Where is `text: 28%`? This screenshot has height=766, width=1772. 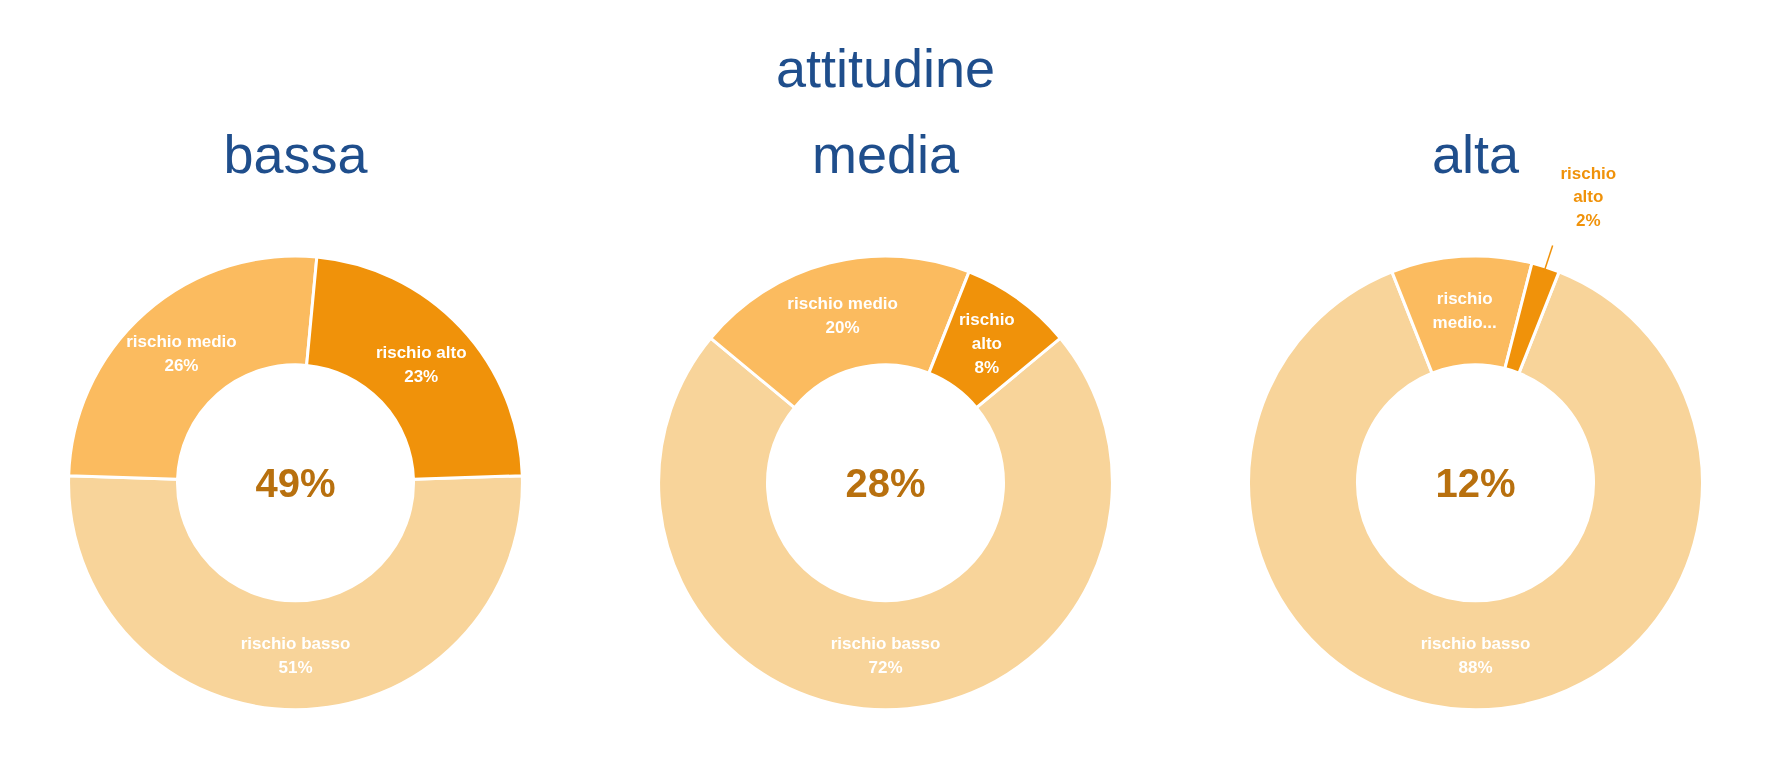
text: 28% is located at coordinates (885, 482).